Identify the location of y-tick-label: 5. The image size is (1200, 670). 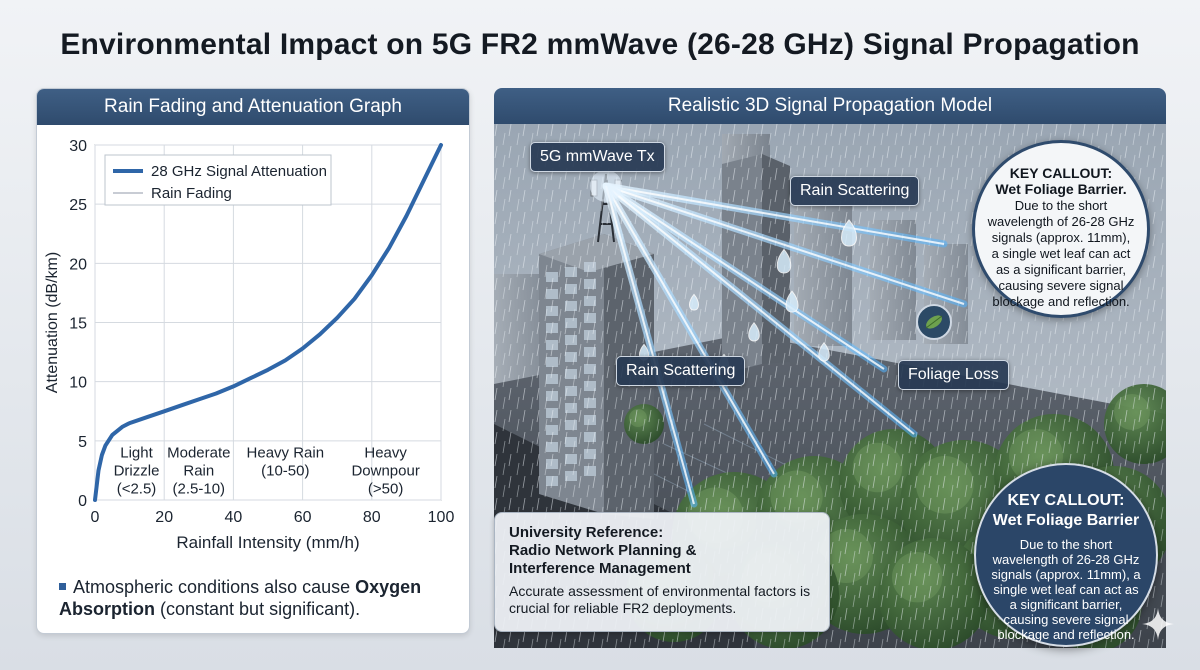
(82, 442).